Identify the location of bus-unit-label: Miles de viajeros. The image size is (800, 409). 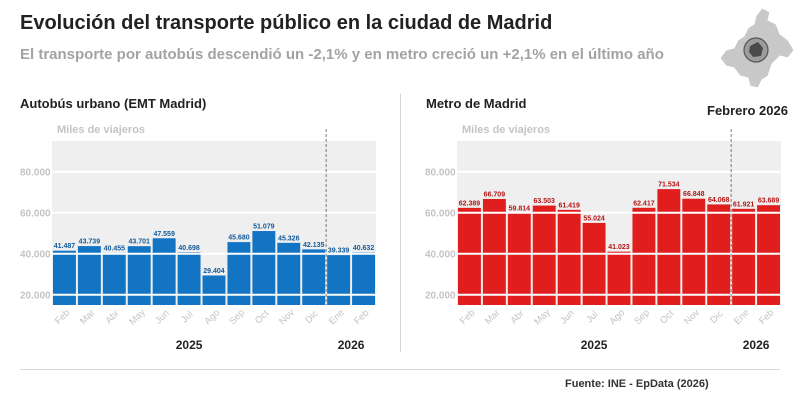
(101, 130).